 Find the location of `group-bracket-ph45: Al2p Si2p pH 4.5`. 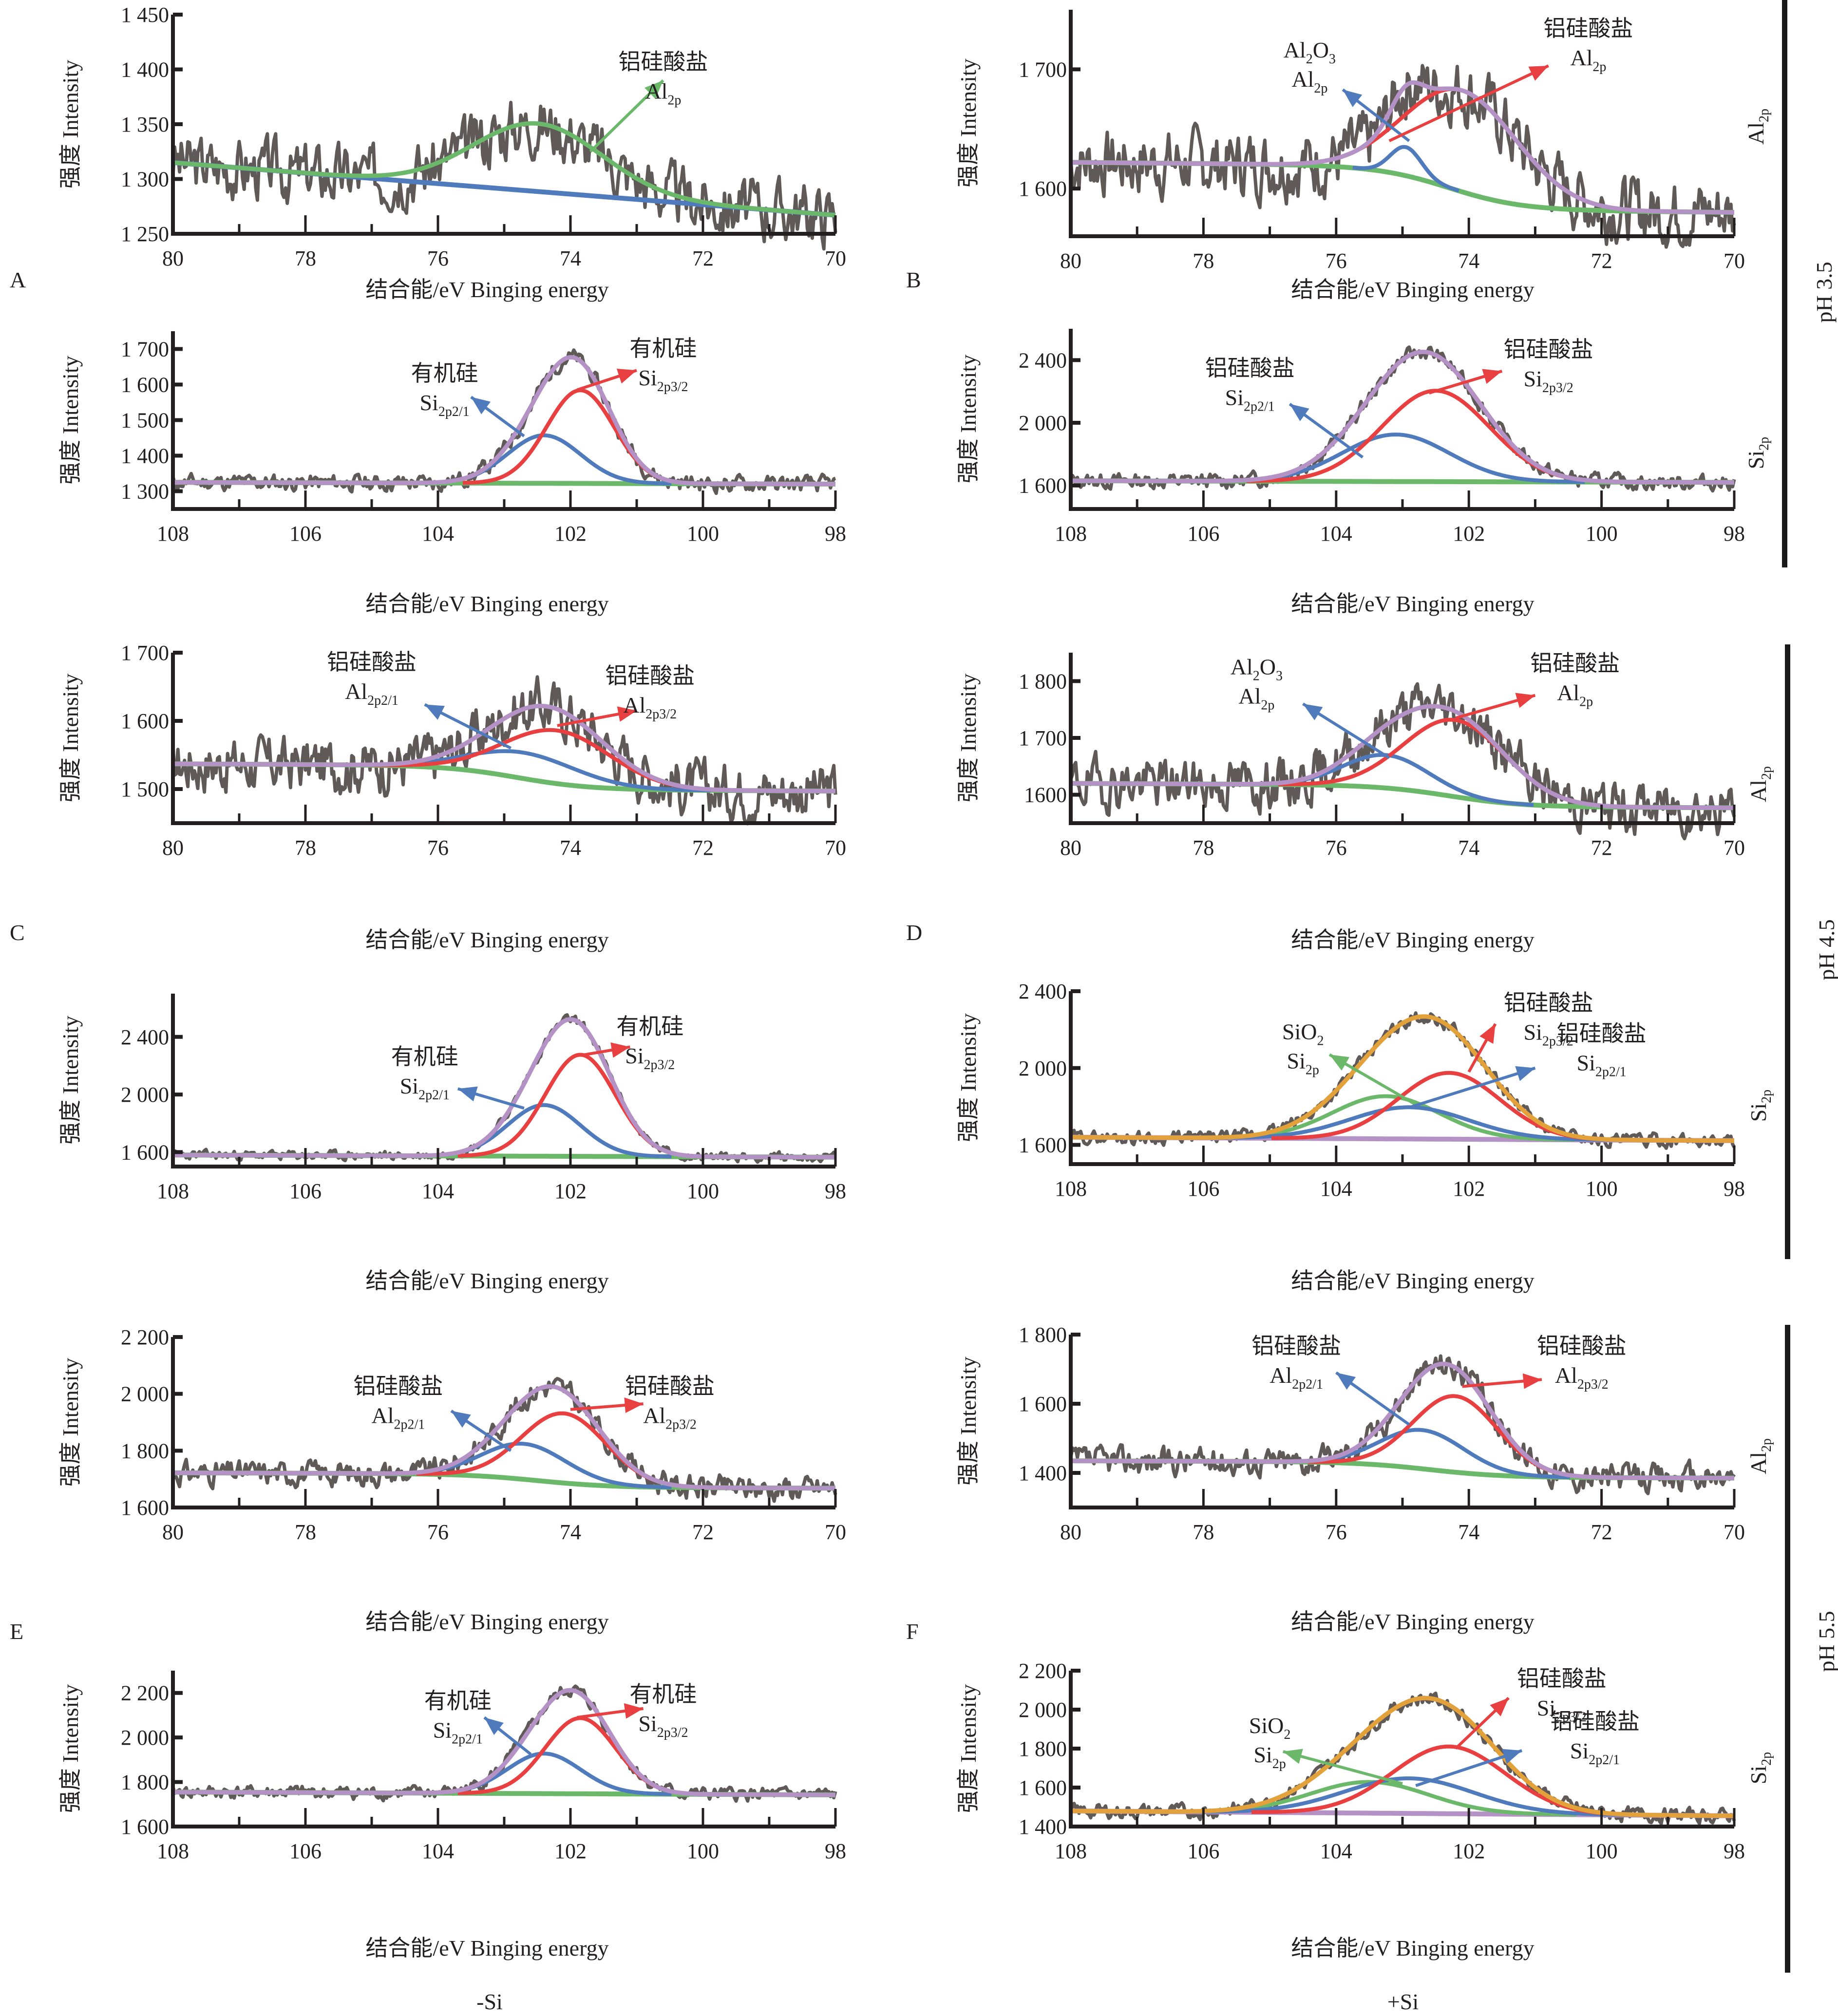

group-bracket-ph45: Al2p Si2p pH 4.5 is located at coordinates (1792, 951).